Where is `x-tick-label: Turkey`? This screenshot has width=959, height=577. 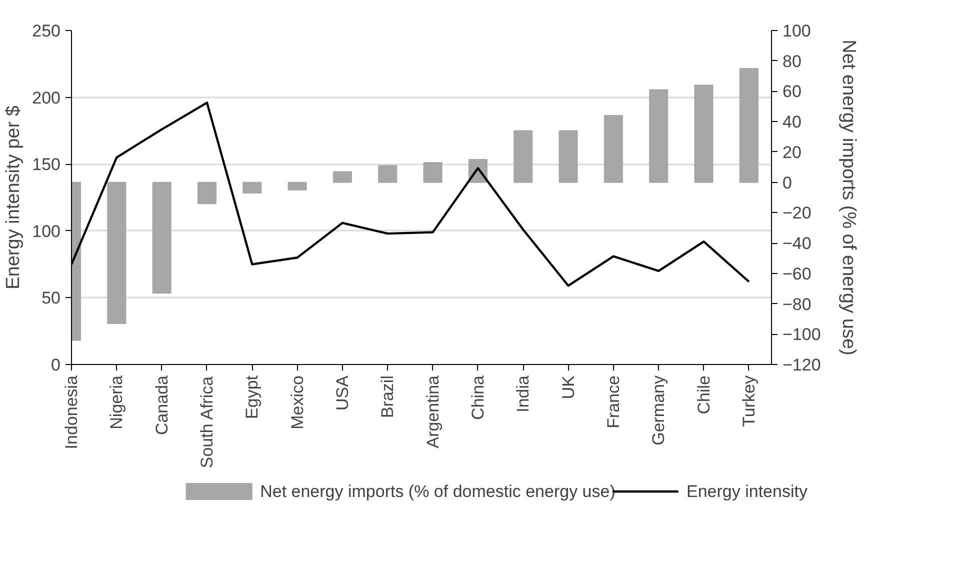 x-tick-label: Turkey is located at coordinates (748, 401).